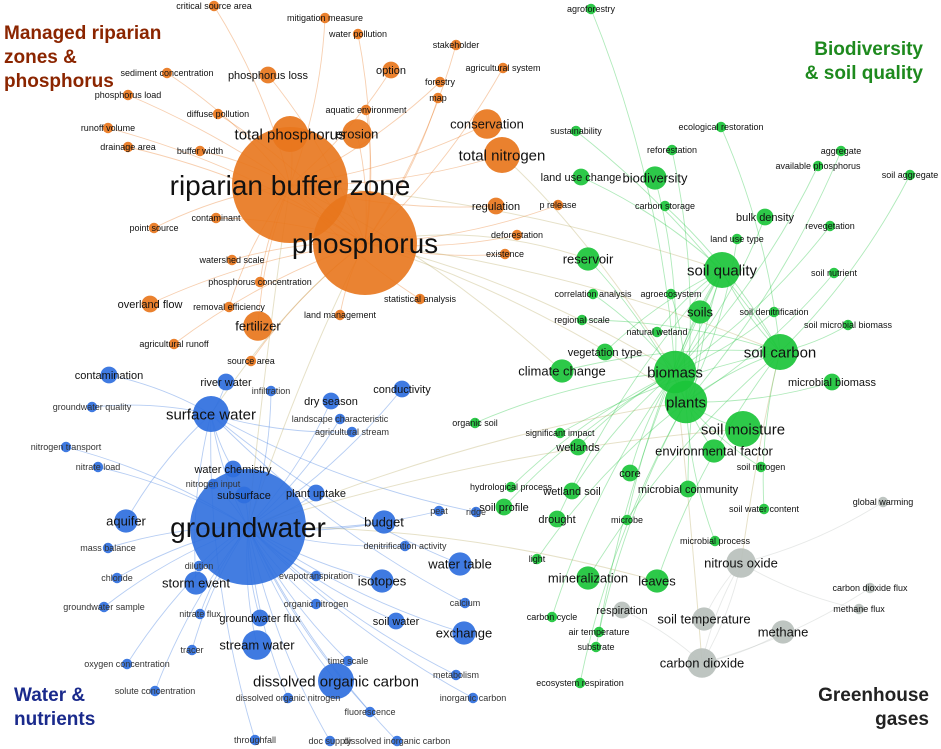 This screenshot has height=749, width=941. What do you see at coordinates (397, 741) in the screenshot?
I see `node-dissolved-inorganic-carbon` at bounding box center [397, 741].